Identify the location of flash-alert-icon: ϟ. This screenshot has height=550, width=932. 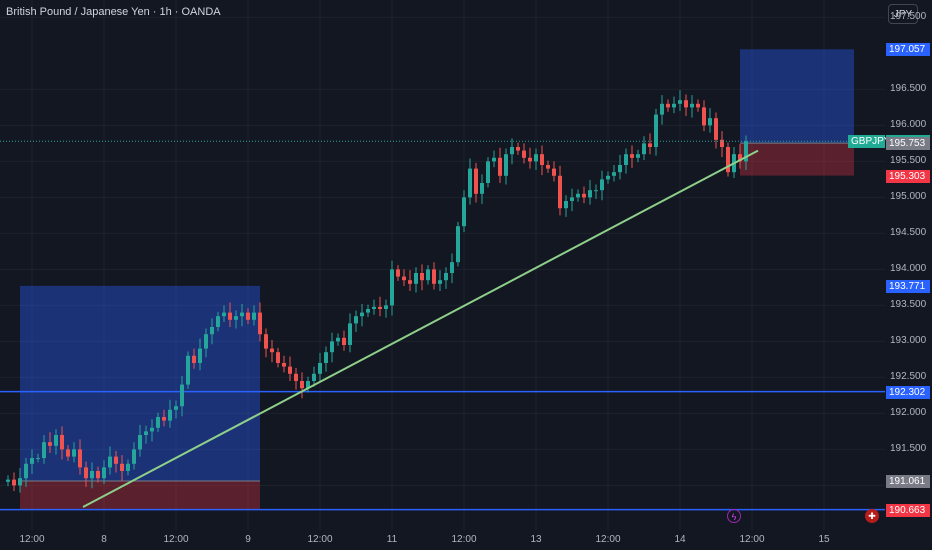
(734, 516).